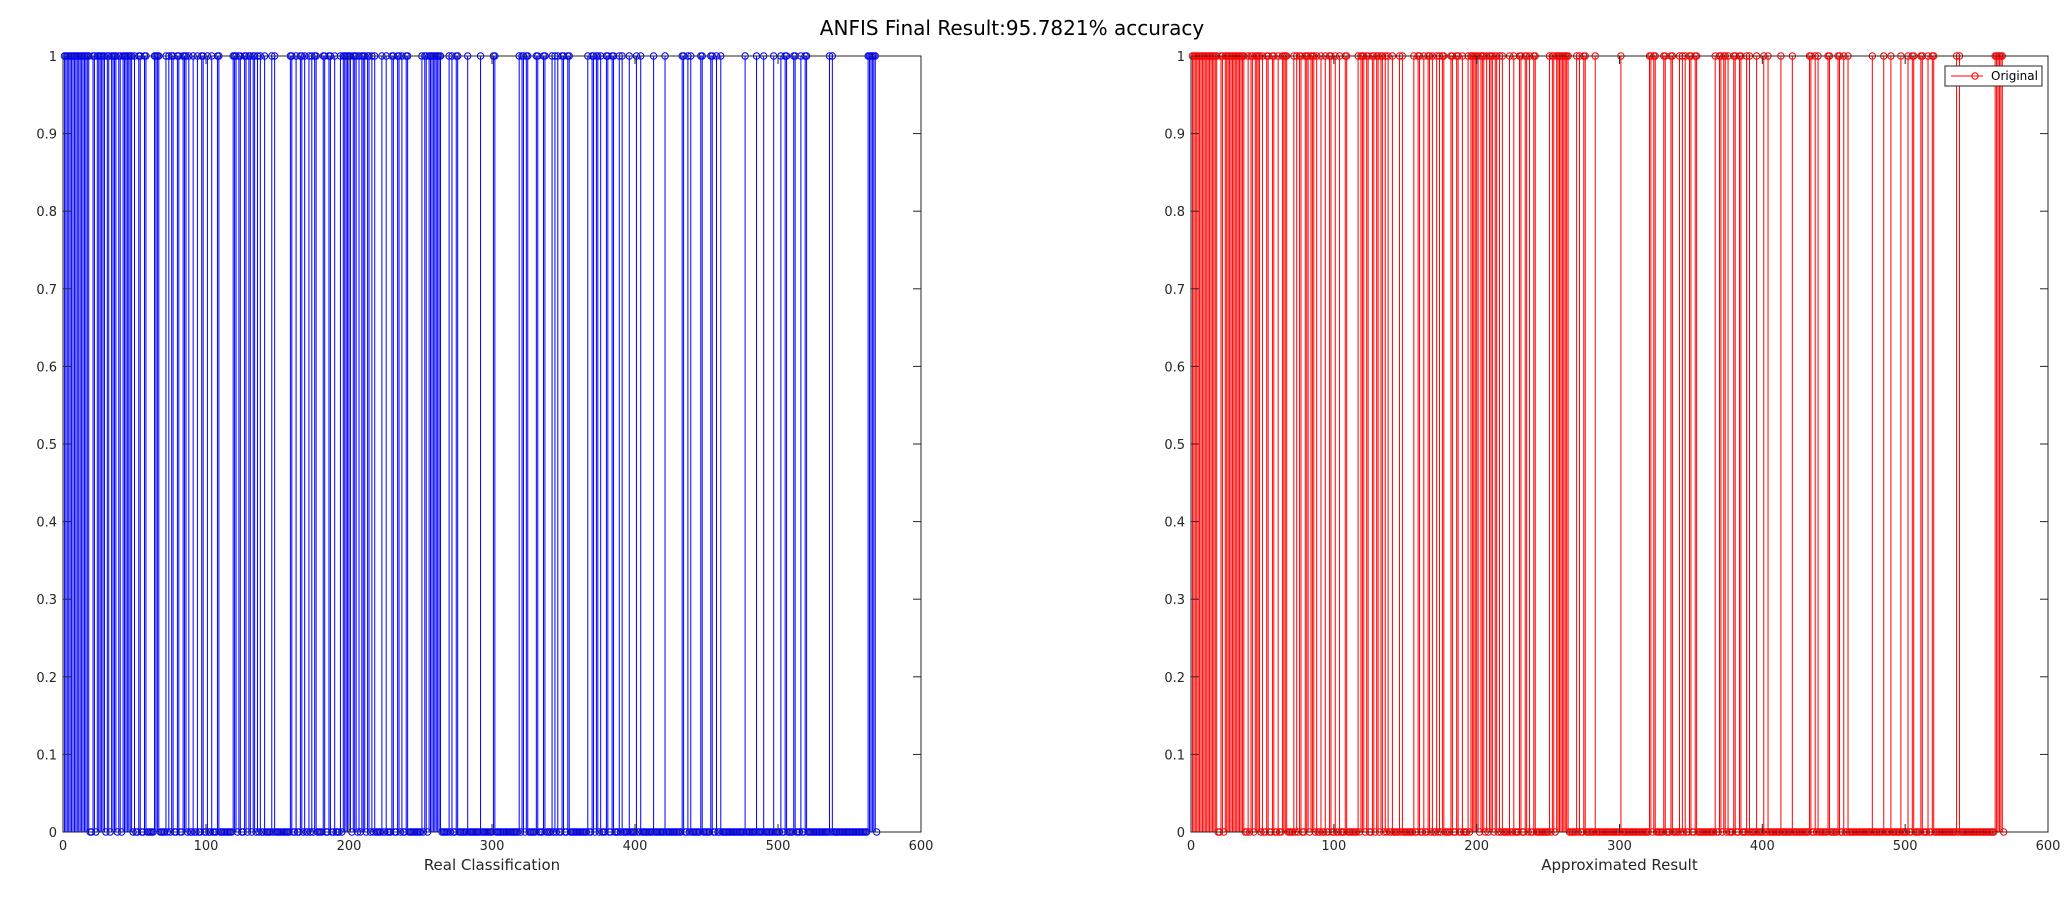 This screenshot has width=2070, height=897. Describe the element at coordinates (53, 57) in the screenshot. I see `real-y-tick-label: 1` at that location.